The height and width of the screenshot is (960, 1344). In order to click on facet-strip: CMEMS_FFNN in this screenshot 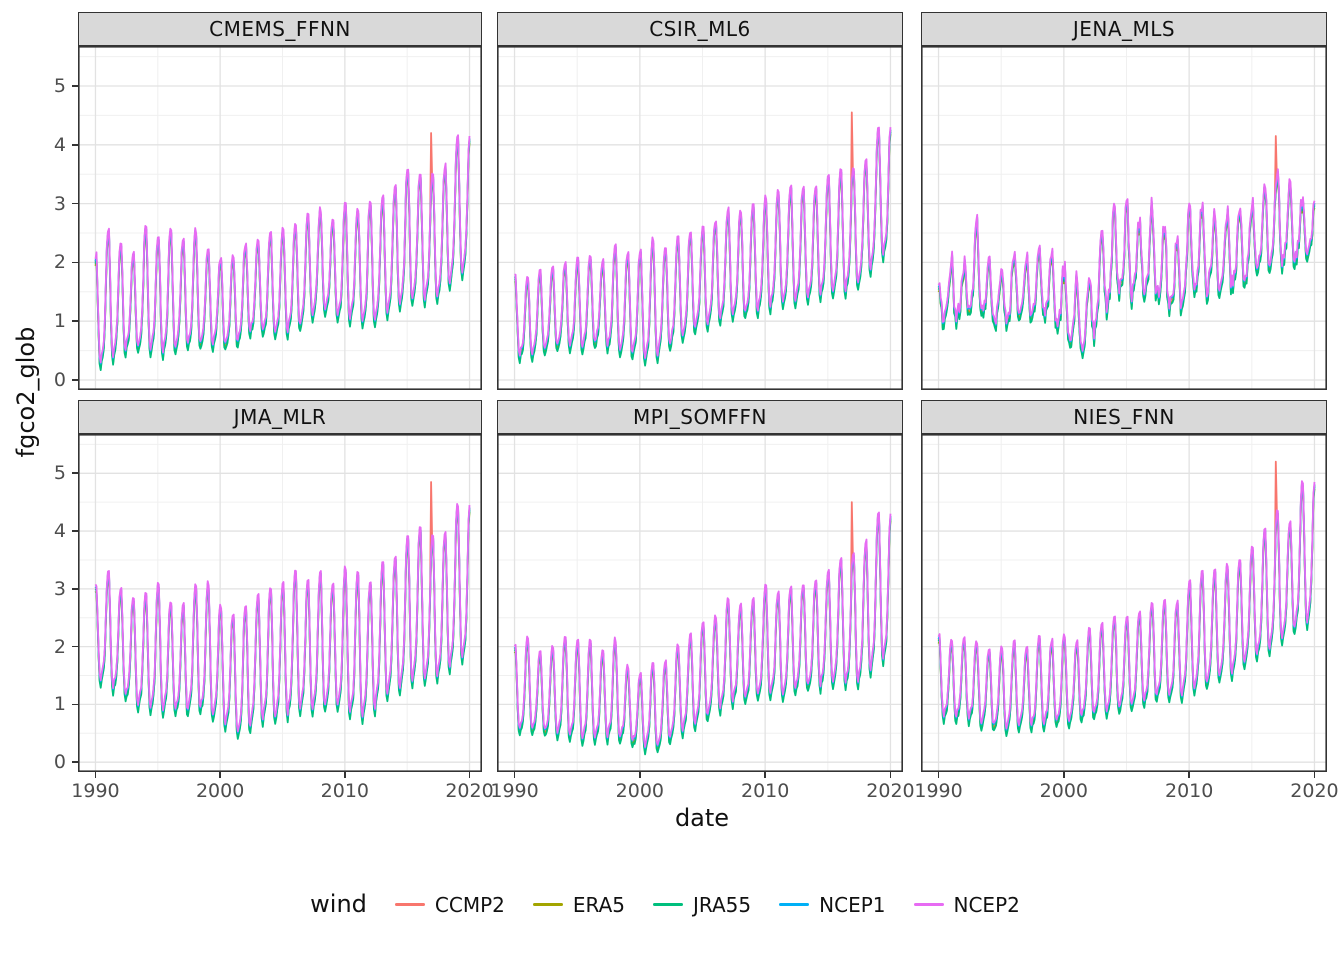, I will do `click(280, 29)`.